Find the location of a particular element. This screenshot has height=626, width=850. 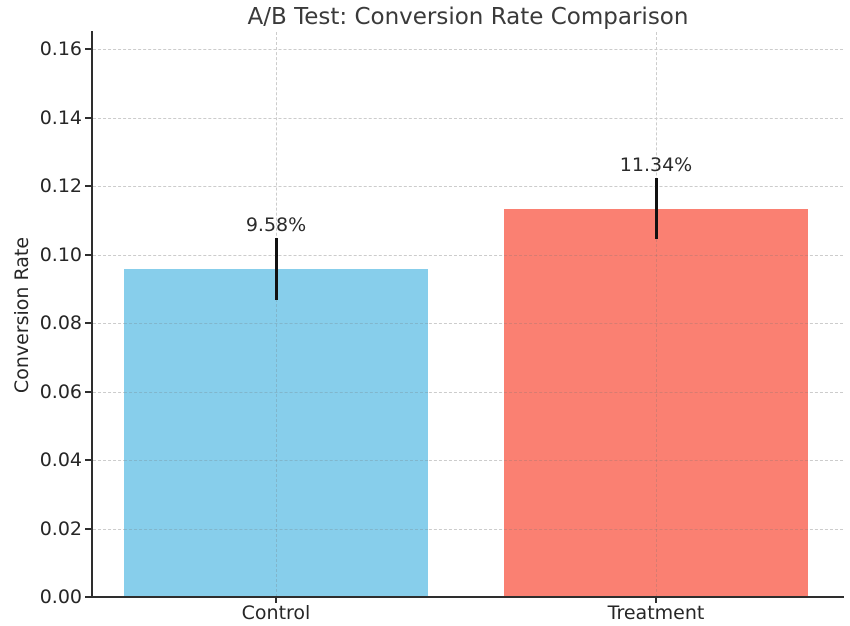

x-tick-label: Control is located at coordinates (276, 613).